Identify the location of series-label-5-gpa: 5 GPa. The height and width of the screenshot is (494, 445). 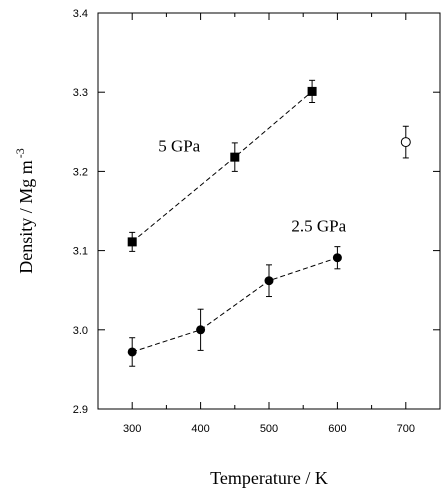
(179, 146).